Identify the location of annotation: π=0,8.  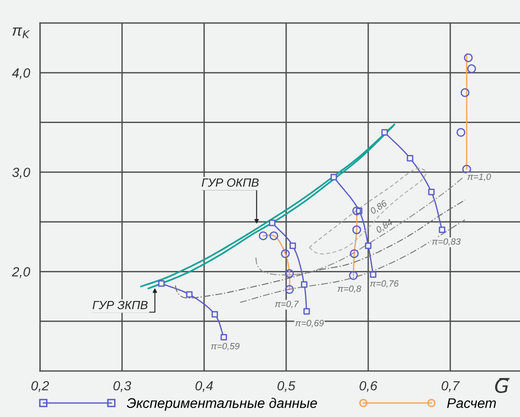
(350, 289).